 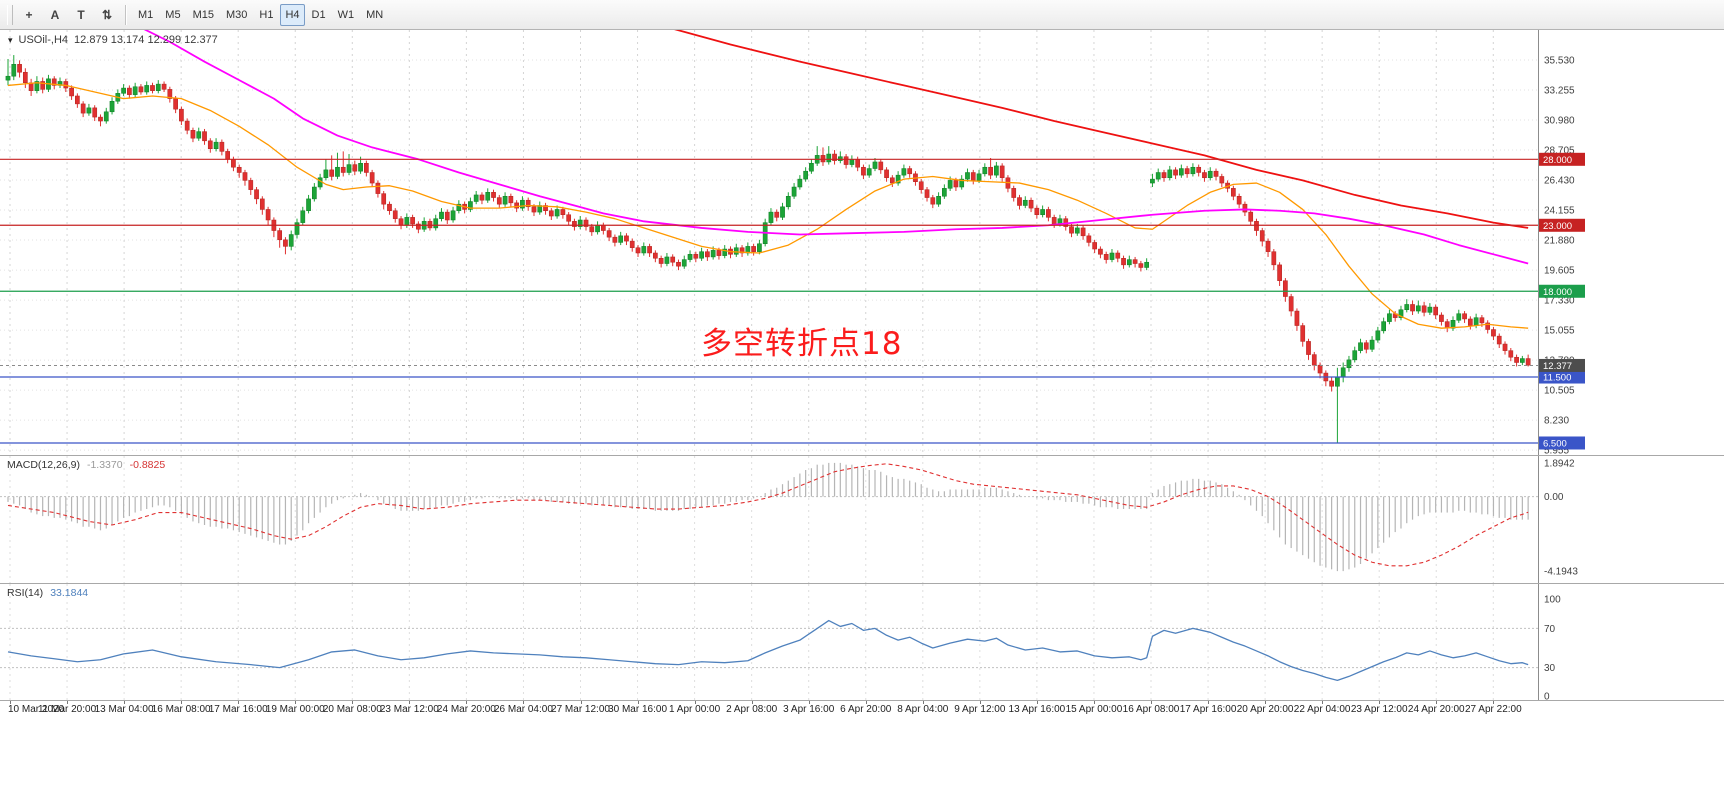 What do you see at coordinates (352, 709) in the screenshot?
I see `time-label: 20 Mar 08:00` at bounding box center [352, 709].